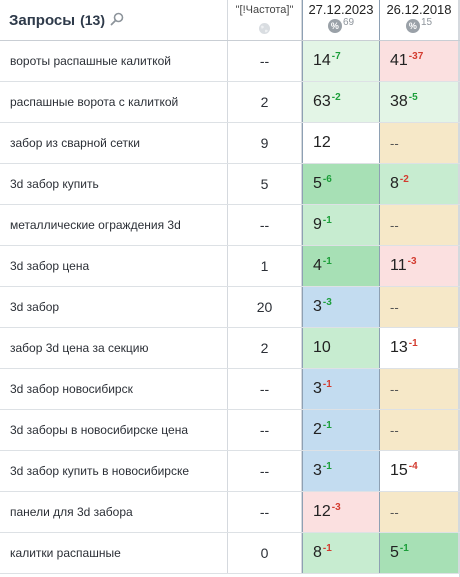 The width and height of the screenshot is (460, 577). What do you see at coordinates (419, 553) in the screenshot?
I see `position-cell: 5 -1` at bounding box center [419, 553].